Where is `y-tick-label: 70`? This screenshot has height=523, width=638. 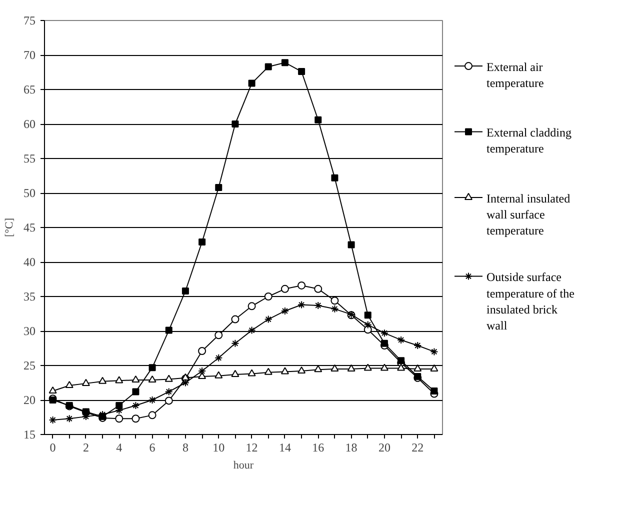 y-tick-label: 70 is located at coordinates (30, 55).